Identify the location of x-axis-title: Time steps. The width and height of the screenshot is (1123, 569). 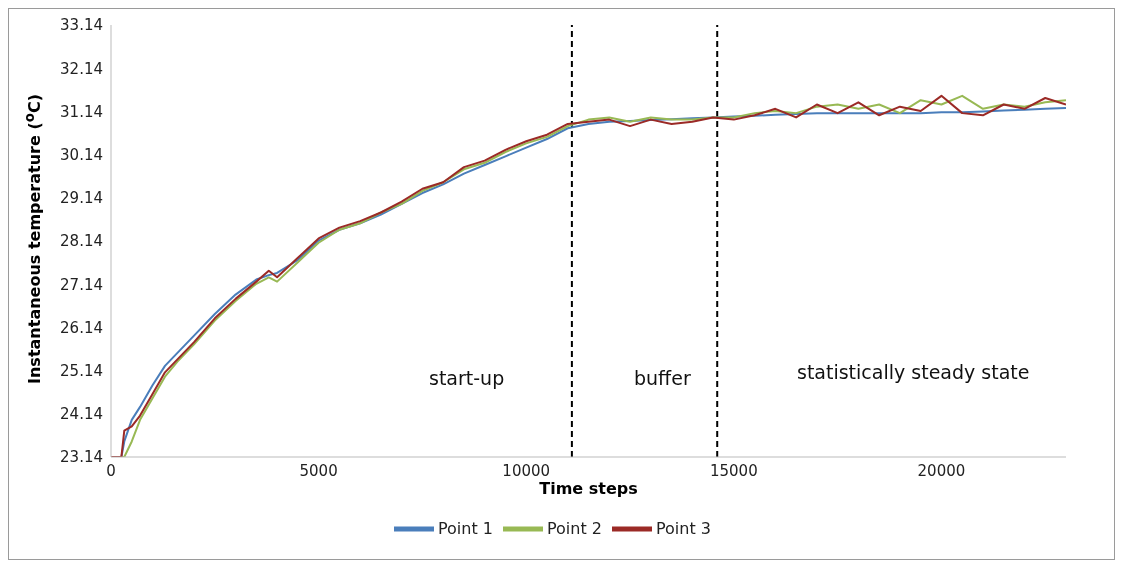
(588, 489).